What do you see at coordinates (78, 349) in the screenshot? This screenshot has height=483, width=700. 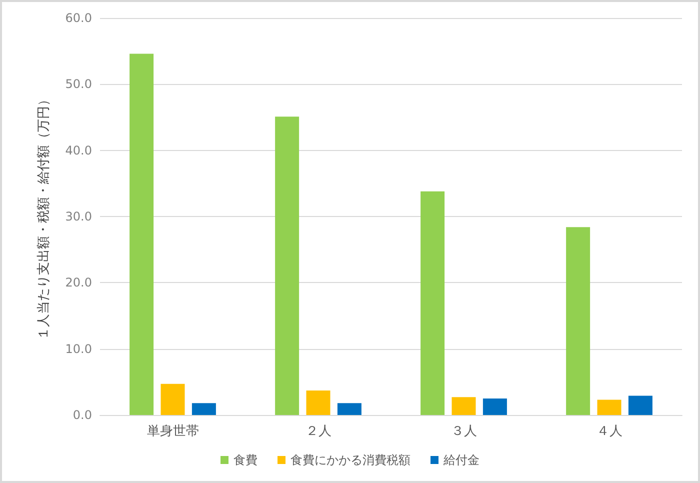 I see `y-tick-label: 10.0` at bounding box center [78, 349].